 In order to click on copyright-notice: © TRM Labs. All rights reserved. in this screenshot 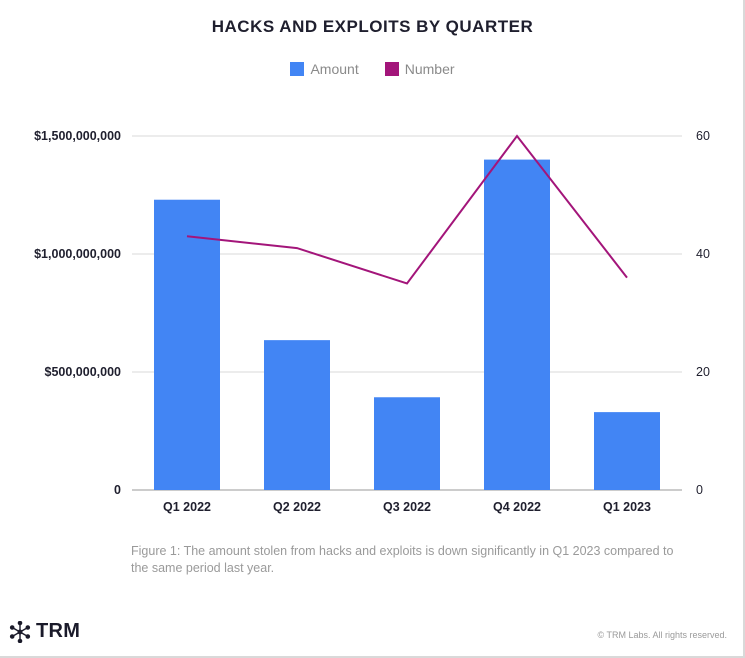, I will do `click(662, 635)`.